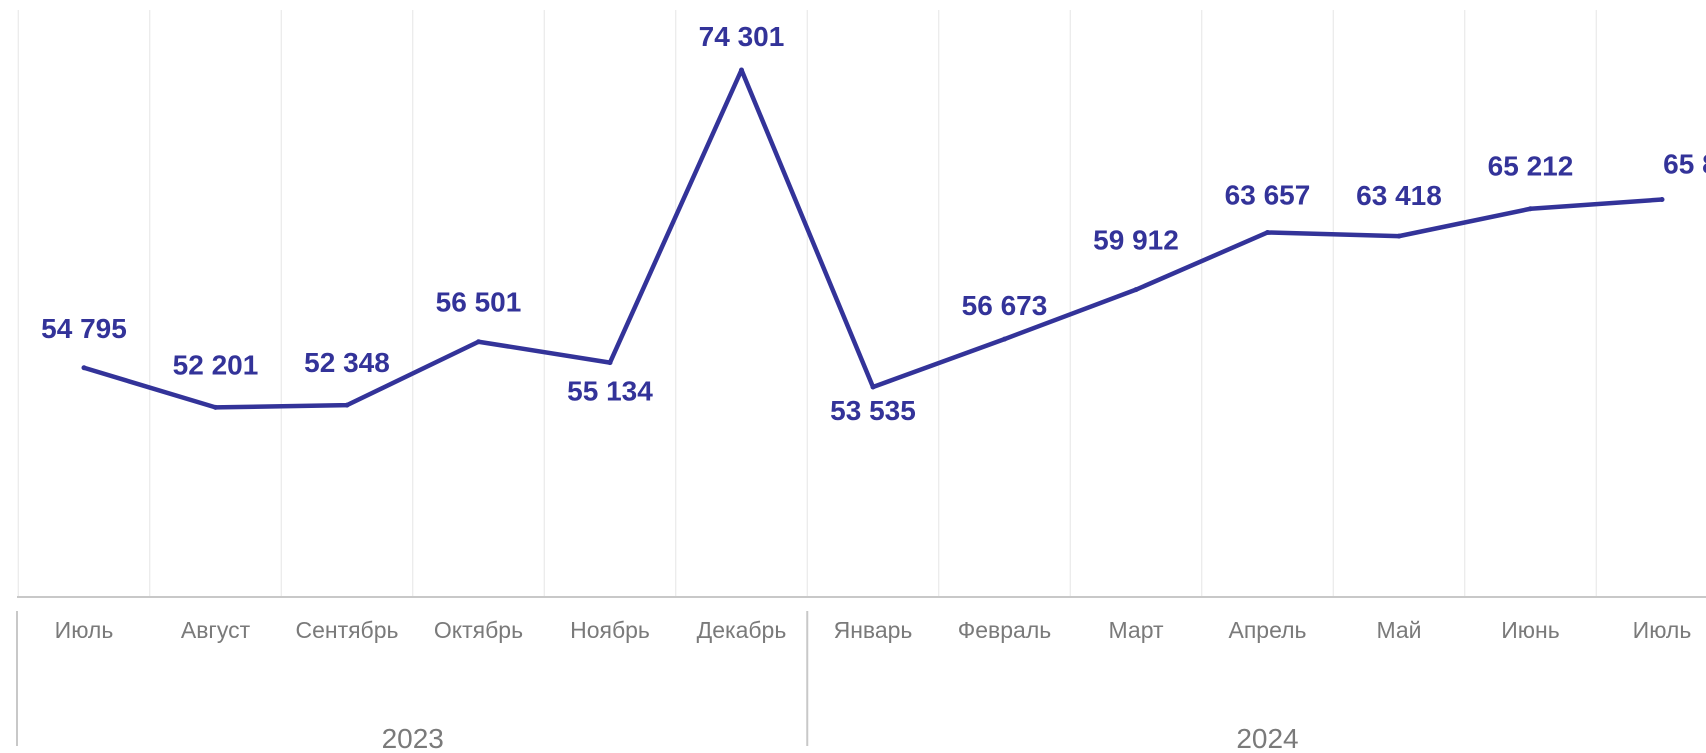 Image resolution: width=1706 pixels, height=753 pixels. Describe the element at coordinates (479, 302) in the screenshot. I see `data-label: 56 501` at that location.